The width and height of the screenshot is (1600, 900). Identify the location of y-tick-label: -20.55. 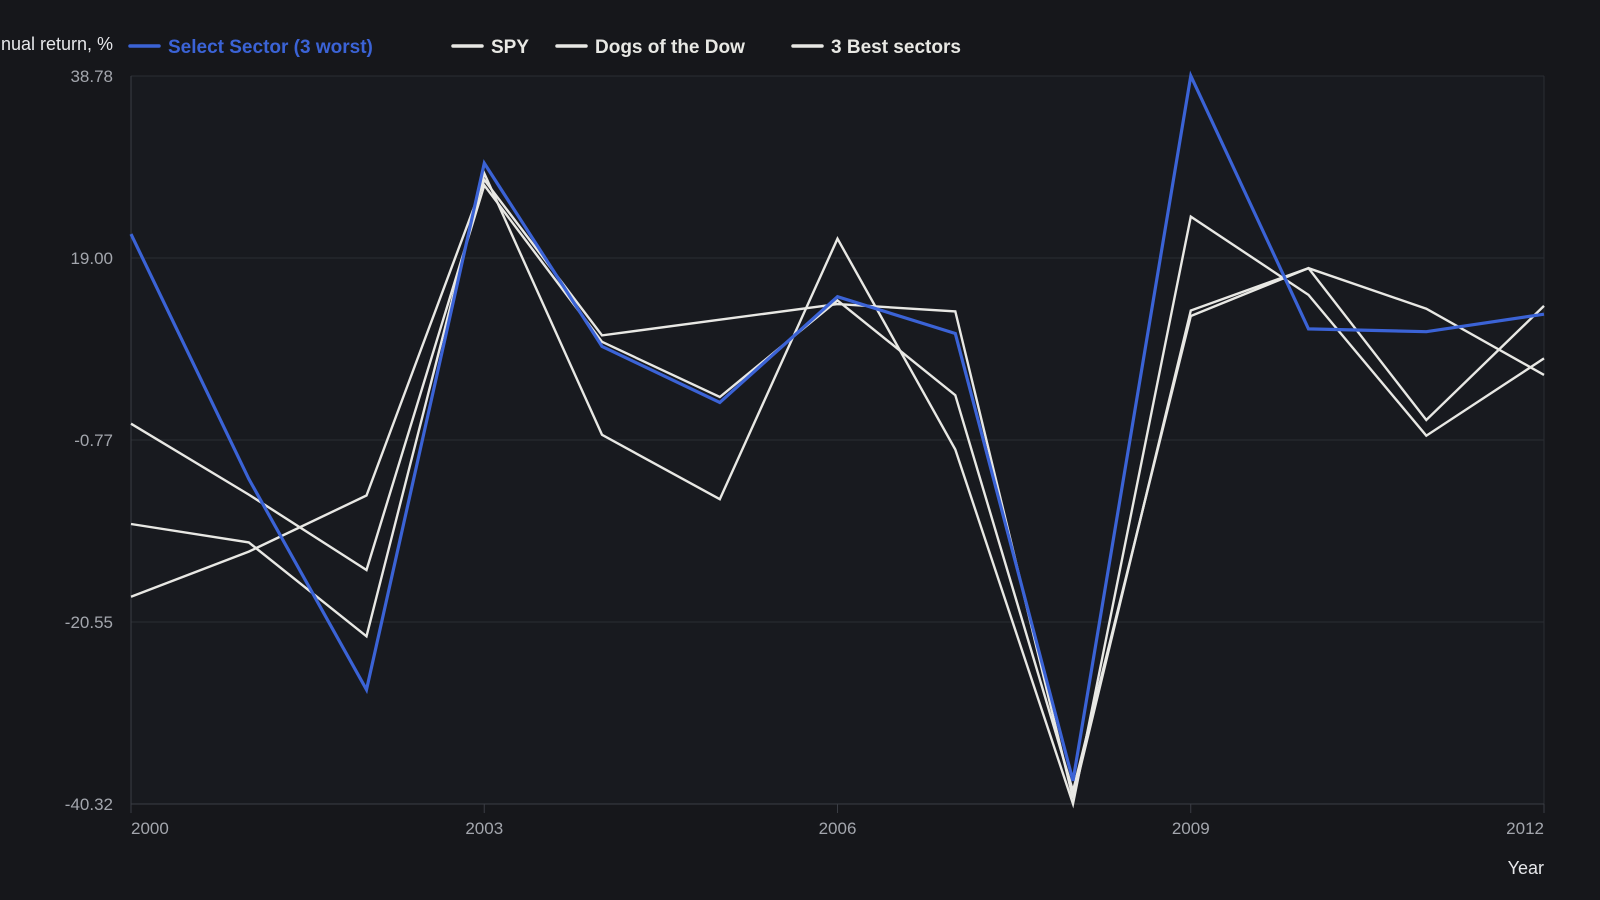
(89, 622).